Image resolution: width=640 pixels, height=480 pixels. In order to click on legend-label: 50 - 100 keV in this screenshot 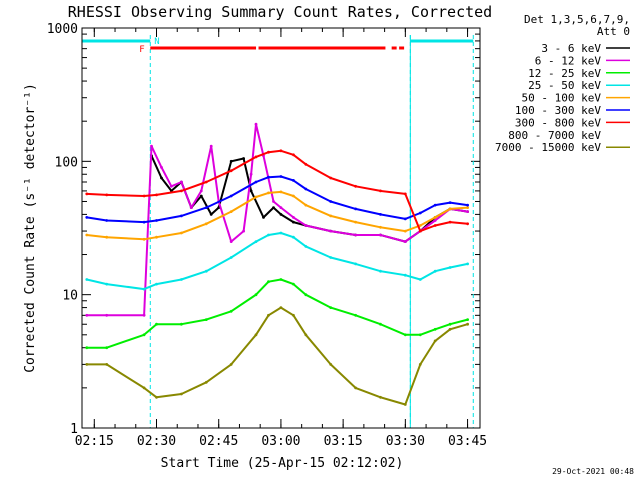, I will do `click(562, 98)`.